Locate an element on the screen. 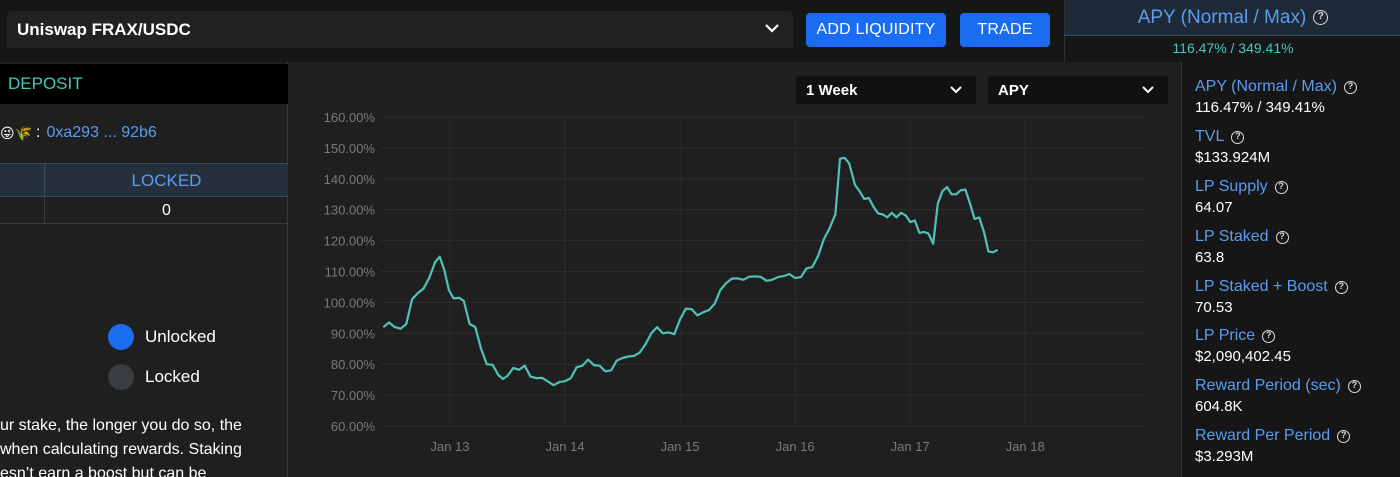 This screenshot has height=477, width=1400. wallet-address-link: 0xa293 ... 92b6 is located at coordinates (101, 132).